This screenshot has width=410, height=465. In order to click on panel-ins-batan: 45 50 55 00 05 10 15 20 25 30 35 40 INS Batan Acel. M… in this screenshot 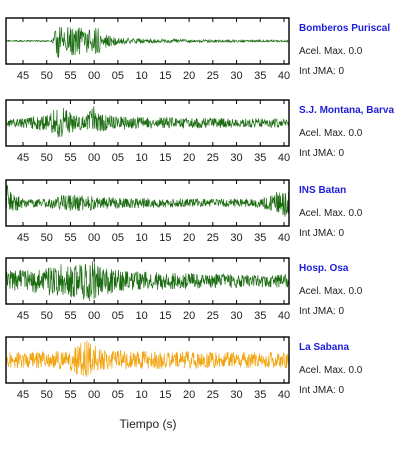, I will do `click(184, 211)`.